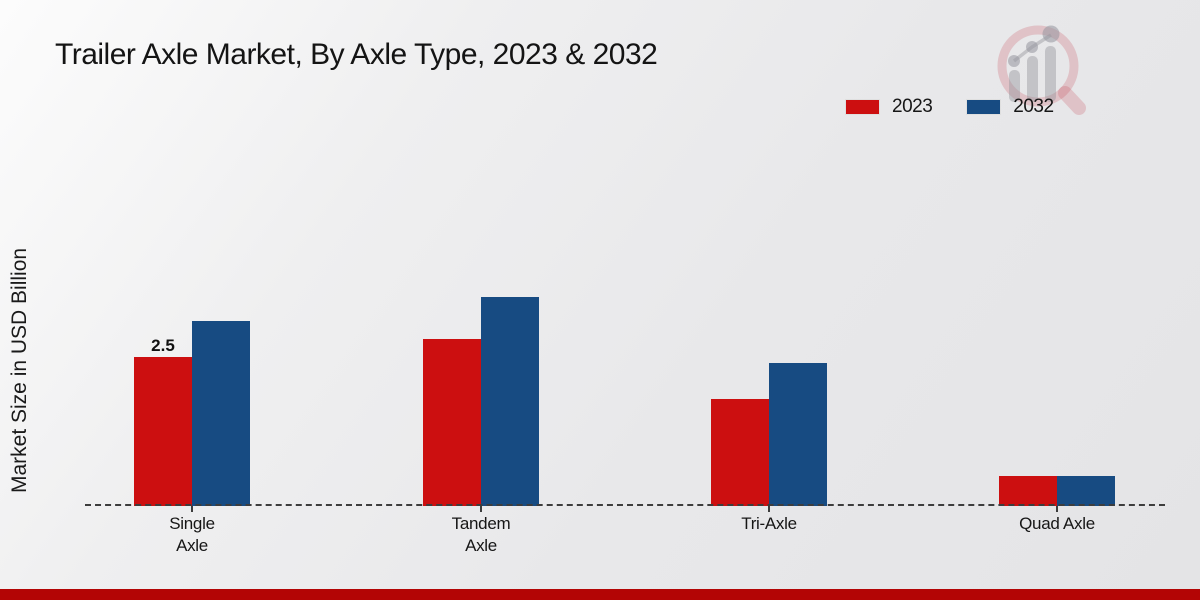 The image size is (1200, 600). Describe the element at coordinates (862, 107) in the screenshot. I see `legend-swatch-2023` at that location.